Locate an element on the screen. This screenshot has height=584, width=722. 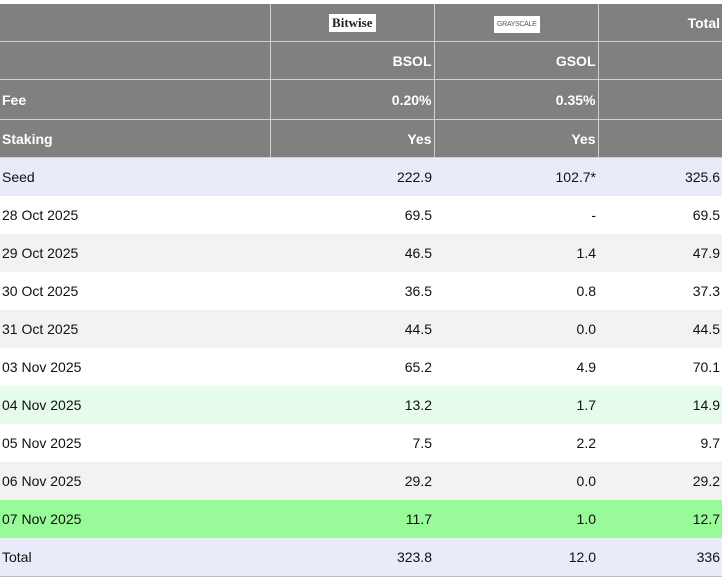
table-cell: 12.7 is located at coordinates (706, 519).